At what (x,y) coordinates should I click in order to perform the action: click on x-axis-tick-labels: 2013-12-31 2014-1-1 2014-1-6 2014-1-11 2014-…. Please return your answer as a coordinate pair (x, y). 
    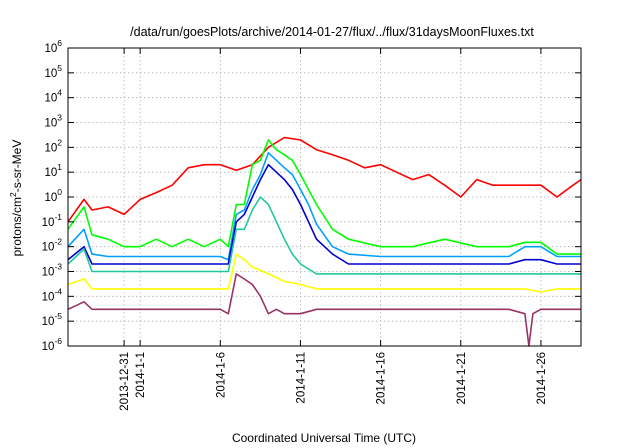
    Looking at the image, I should click on (333, 381).